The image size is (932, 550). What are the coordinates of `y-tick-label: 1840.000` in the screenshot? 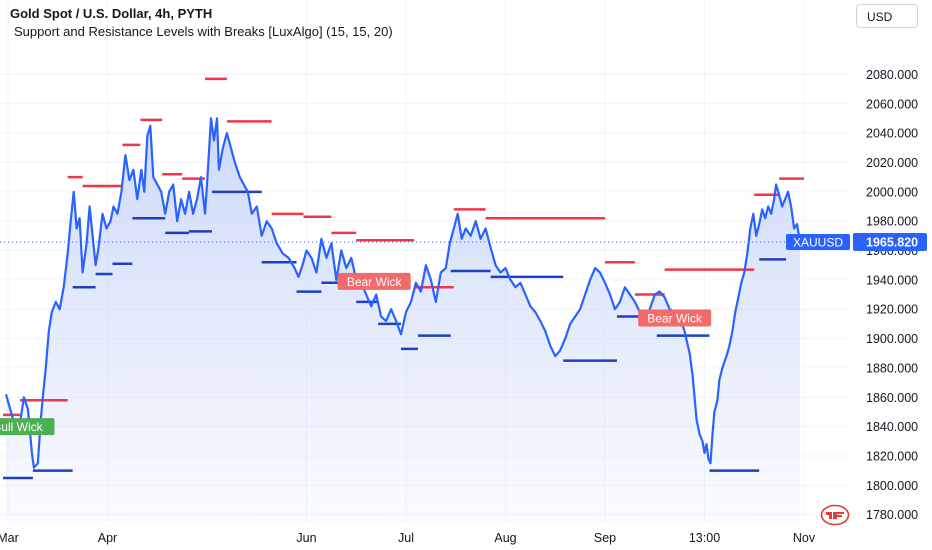 It's located at (892, 427).